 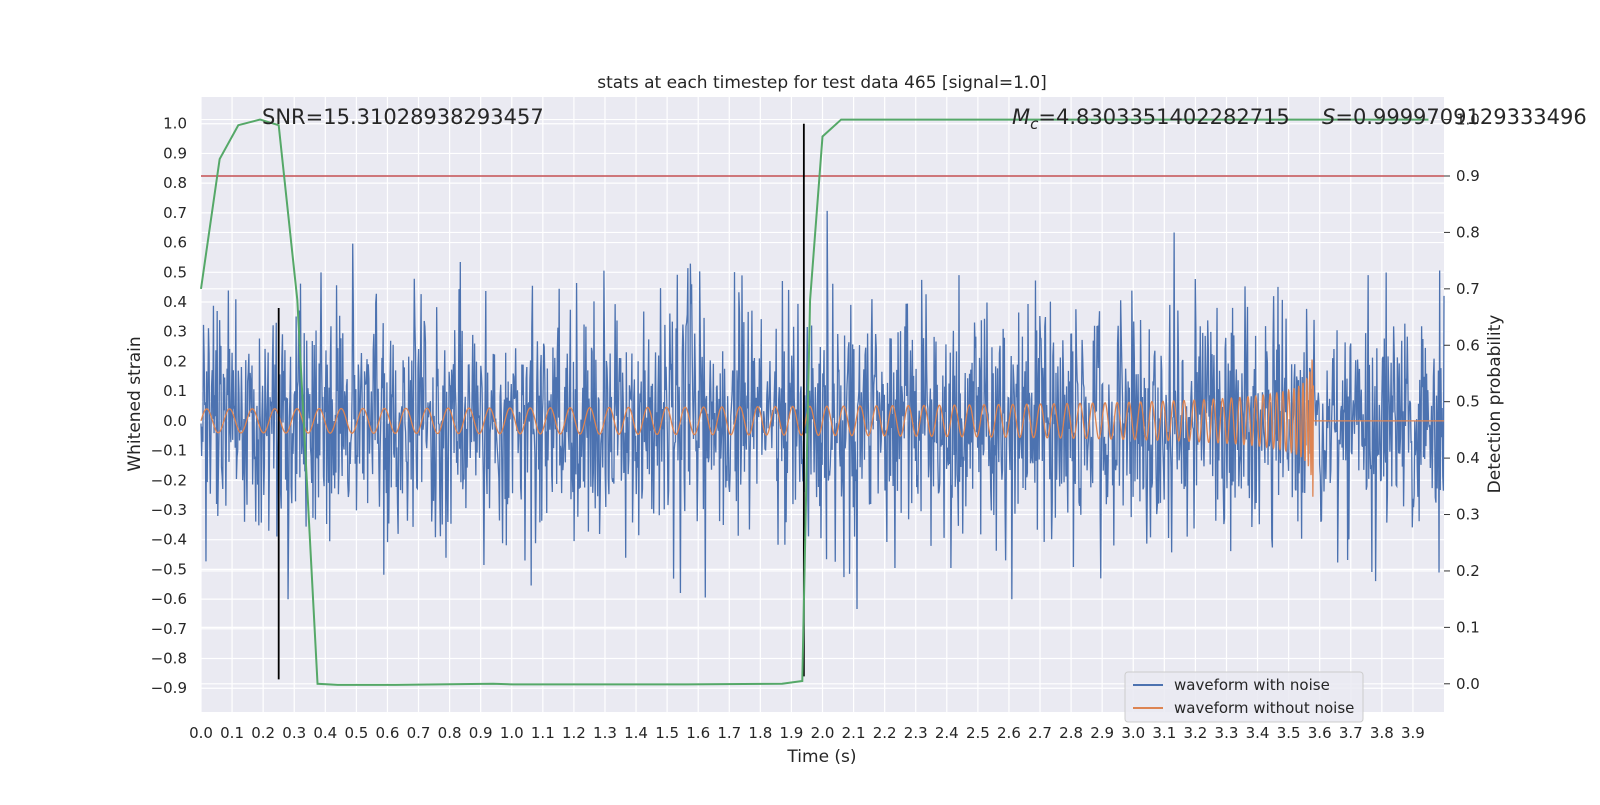 I want to click on y2-tick-label: 0.9, so click(x=1468, y=176).